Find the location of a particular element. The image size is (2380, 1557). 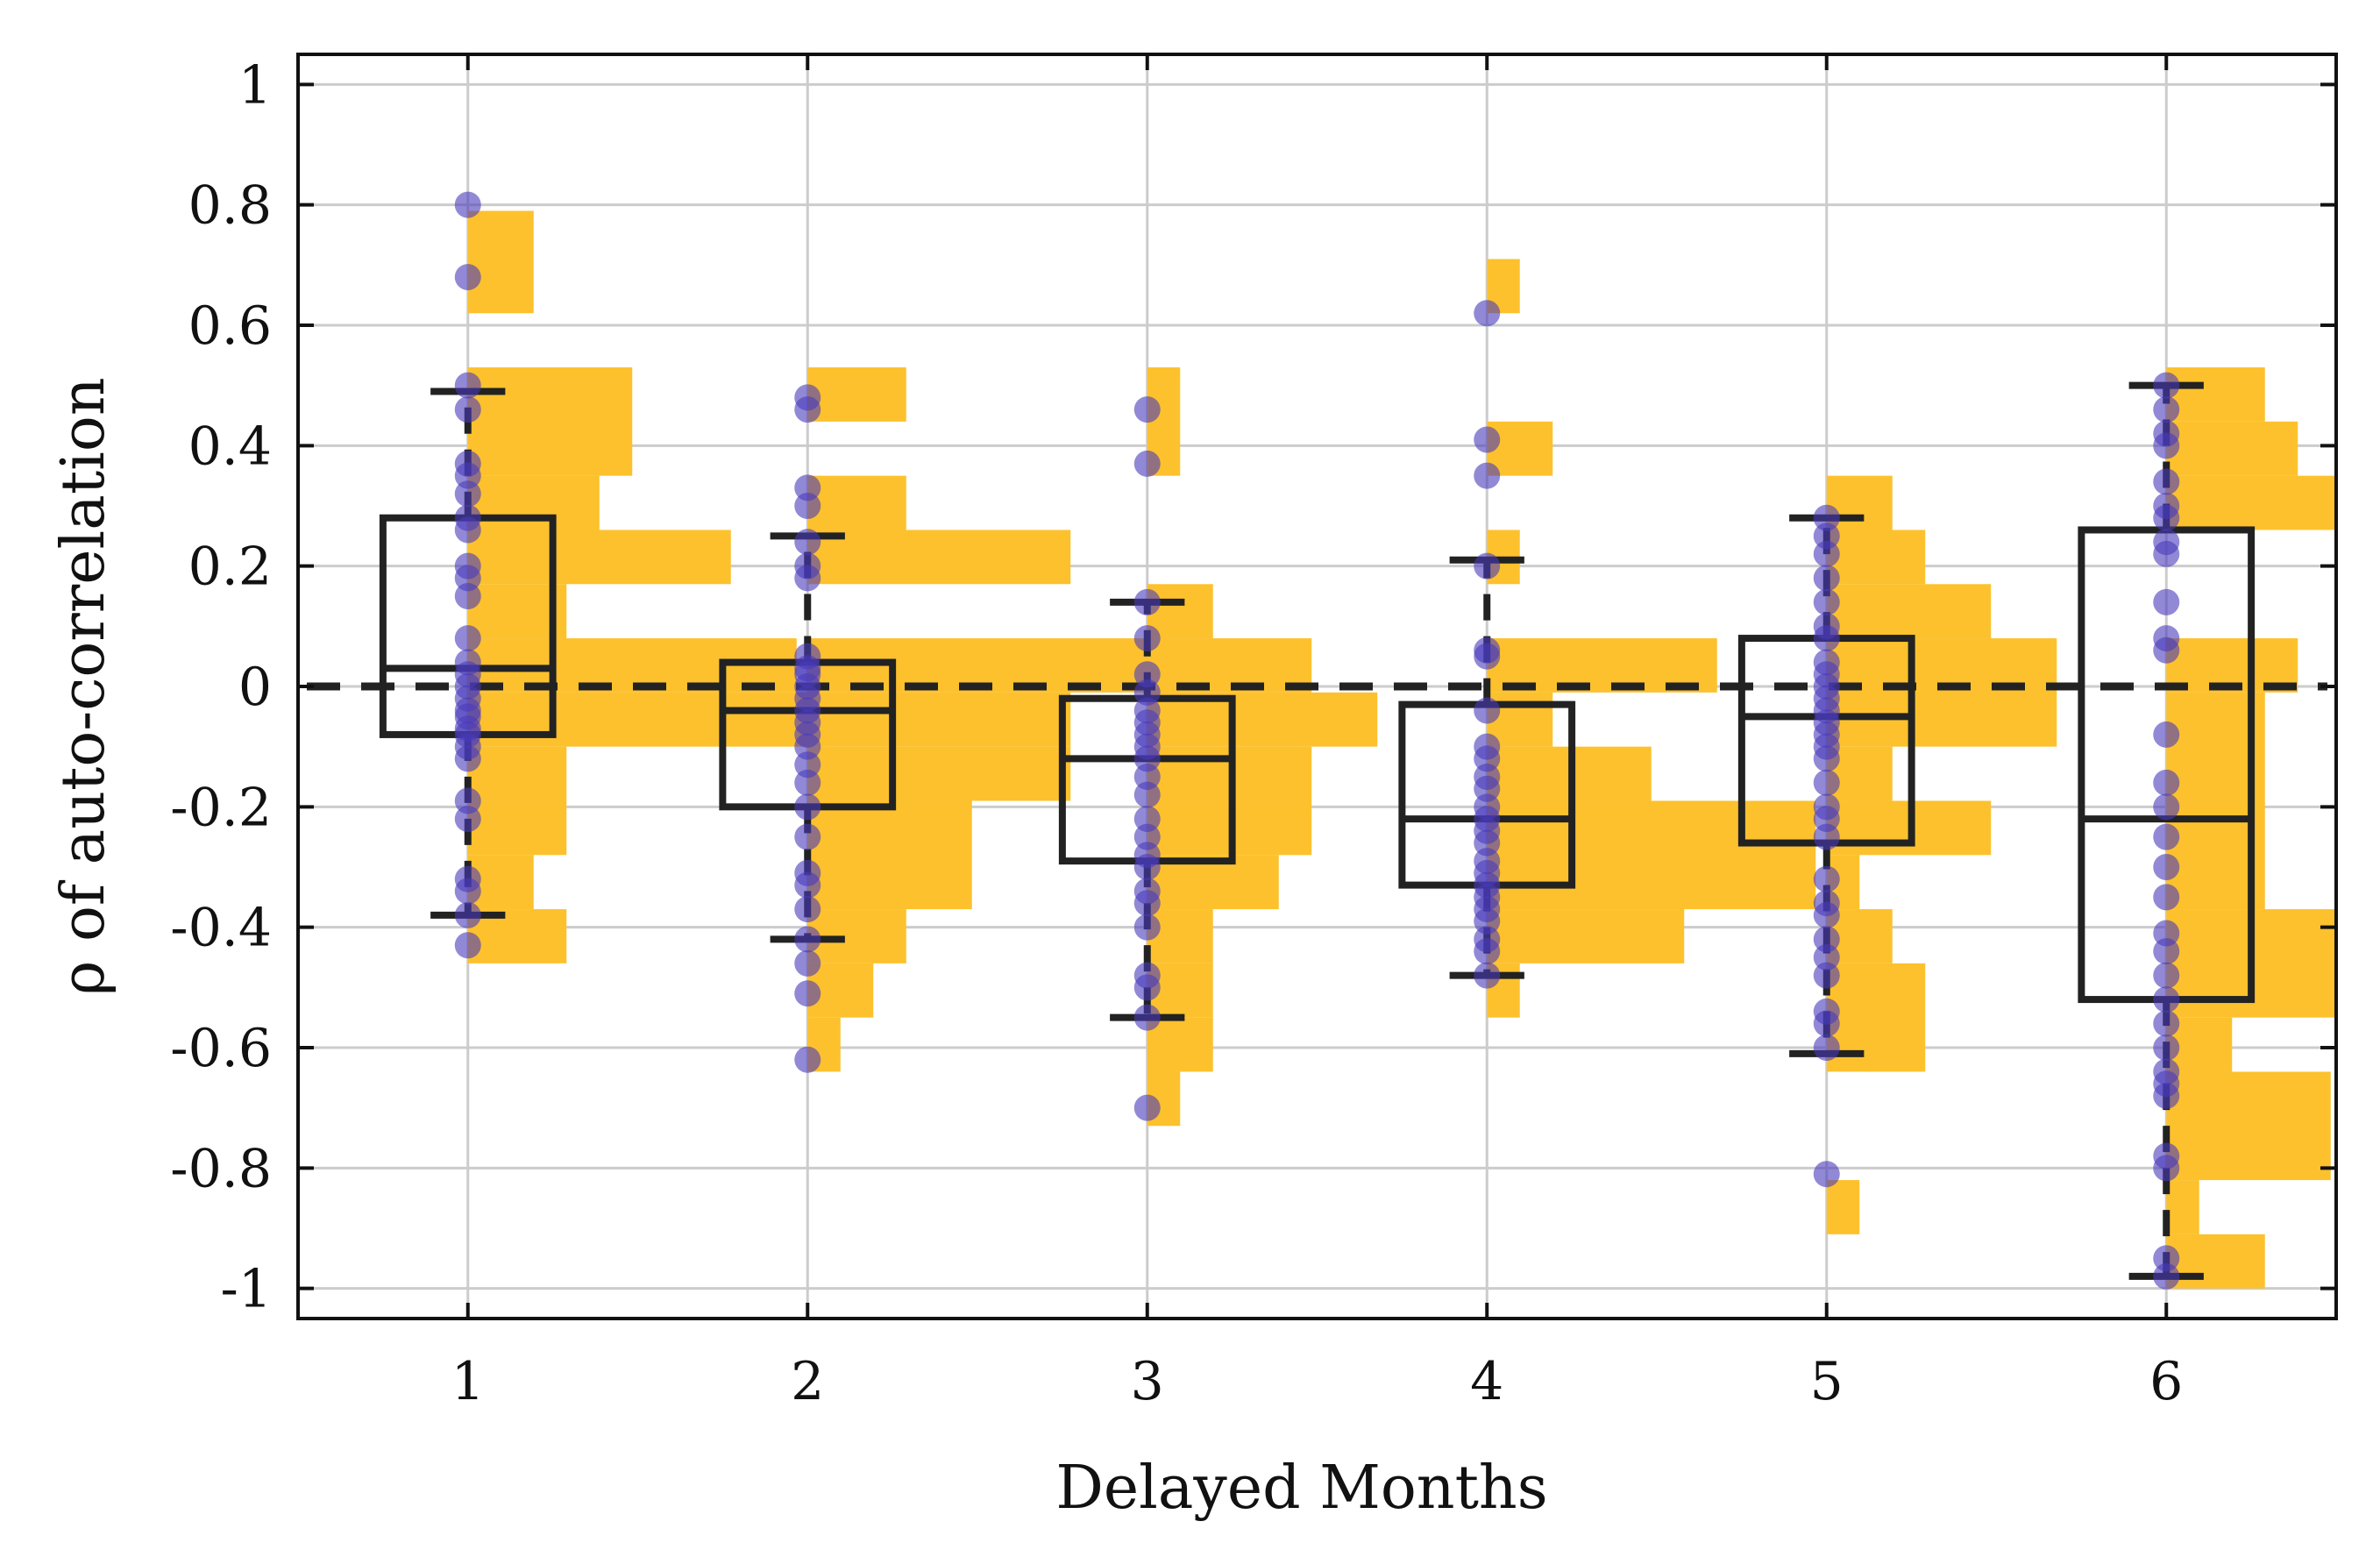

y-tick-label: 0 is located at coordinates (255, 687).